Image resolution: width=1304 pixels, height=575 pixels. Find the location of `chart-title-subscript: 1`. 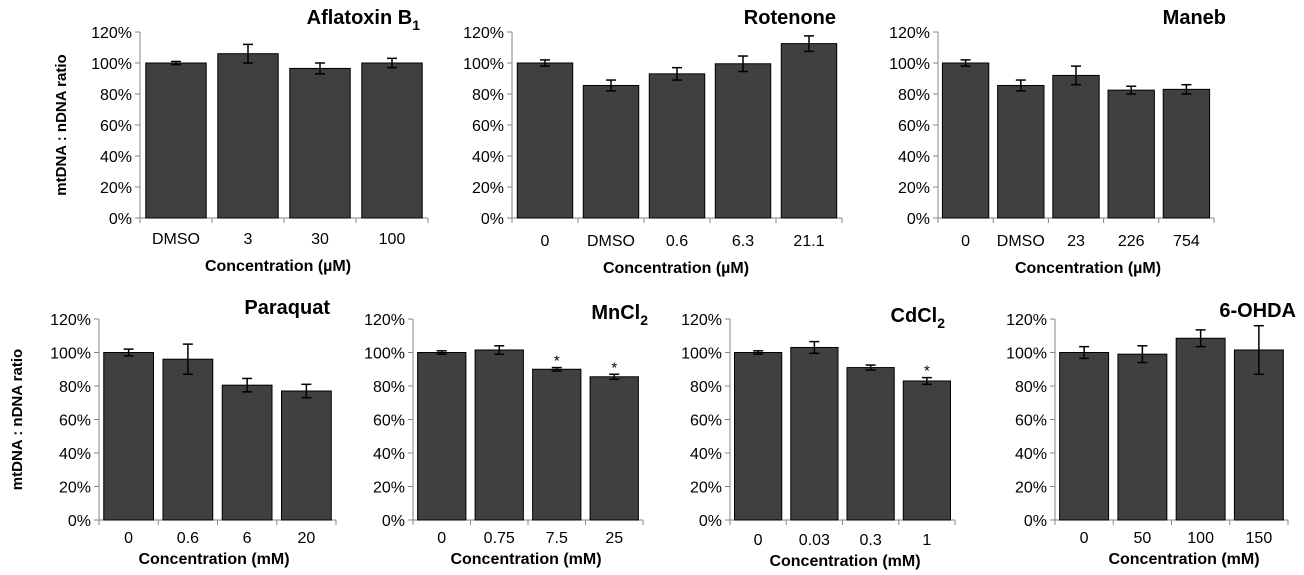

chart-title-subscript: 1 is located at coordinates (416, 25).